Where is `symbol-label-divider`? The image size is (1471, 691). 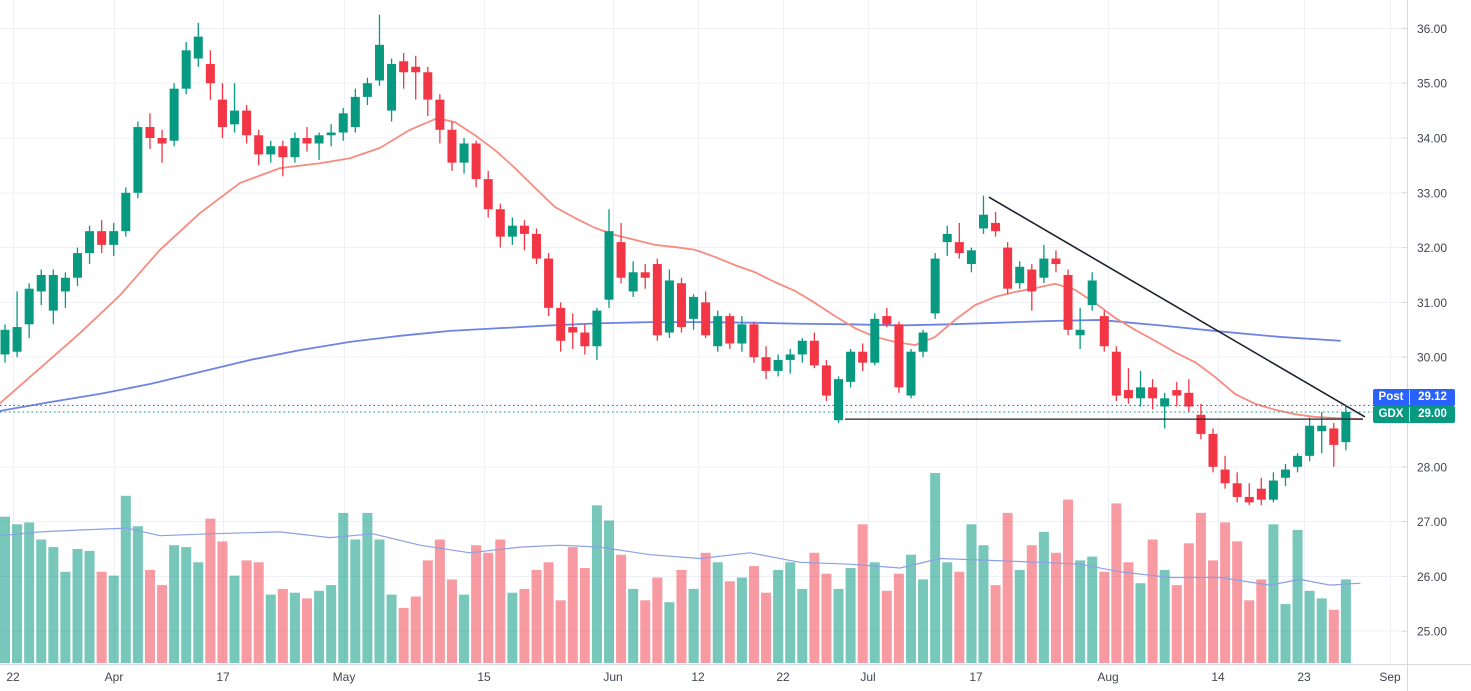 symbol-label-divider is located at coordinates (1409, 414).